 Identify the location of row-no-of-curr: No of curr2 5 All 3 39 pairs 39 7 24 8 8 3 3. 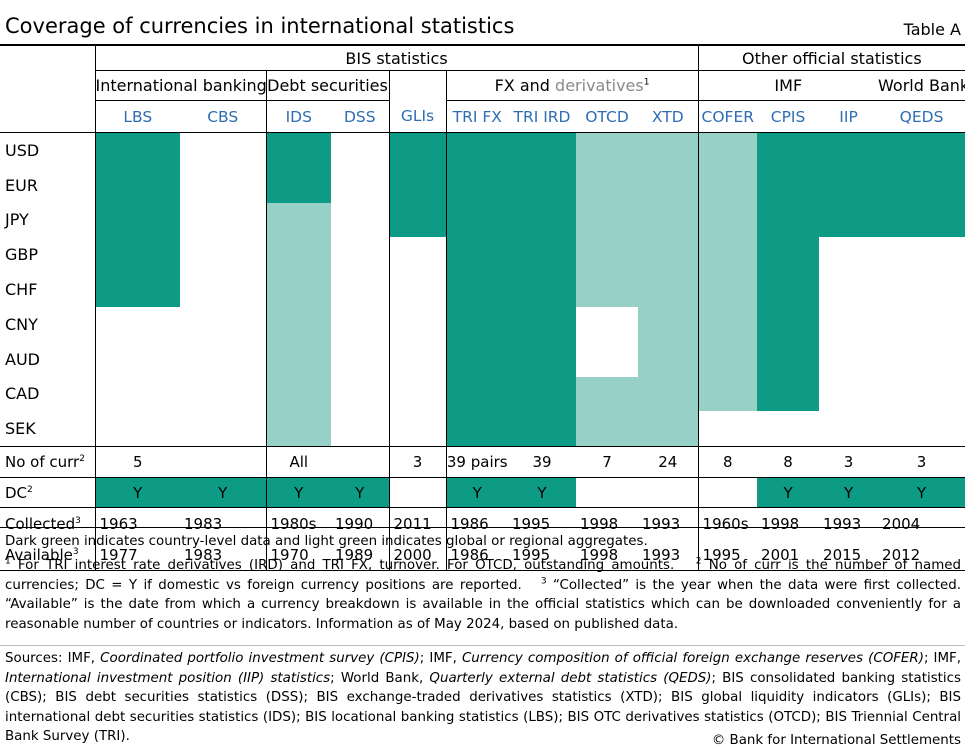
(482, 462).